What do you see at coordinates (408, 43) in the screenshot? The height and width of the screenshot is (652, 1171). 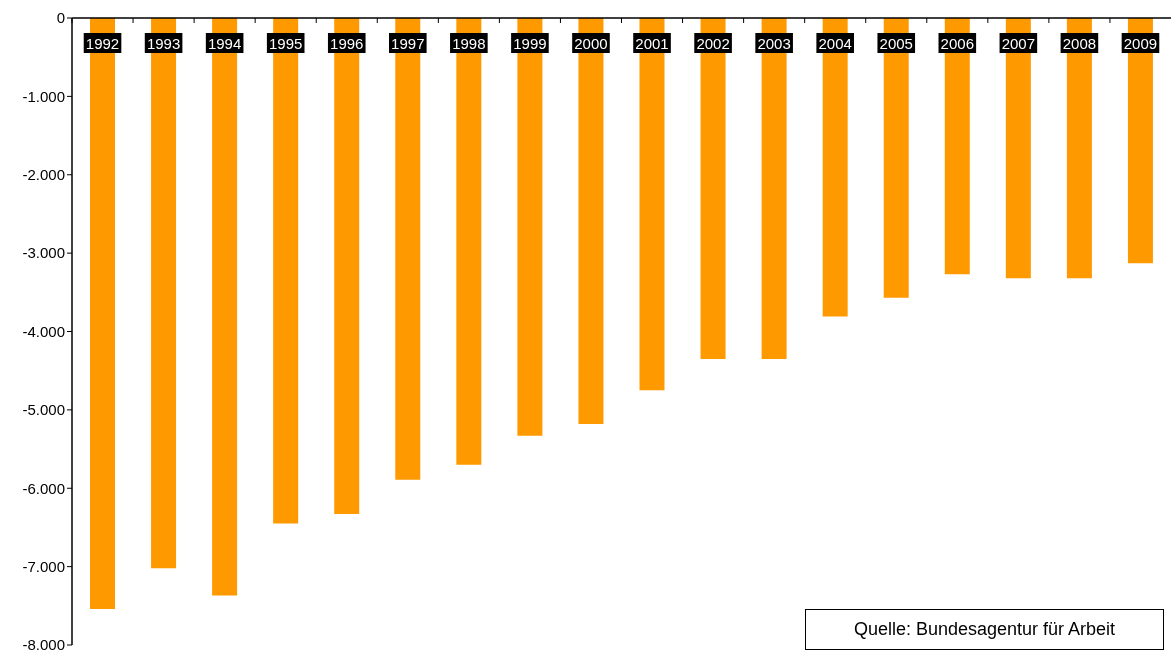 I see `x-tick-label: 1997` at bounding box center [408, 43].